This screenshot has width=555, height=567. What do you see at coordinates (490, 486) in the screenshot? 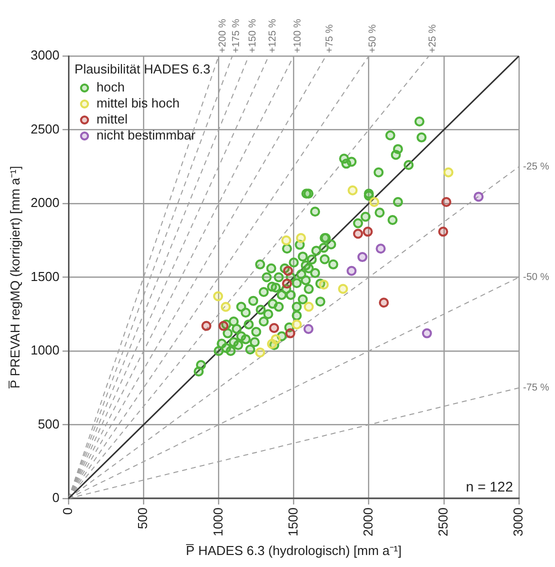
I see `annotation: n = 122` at bounding box center [490, 486].